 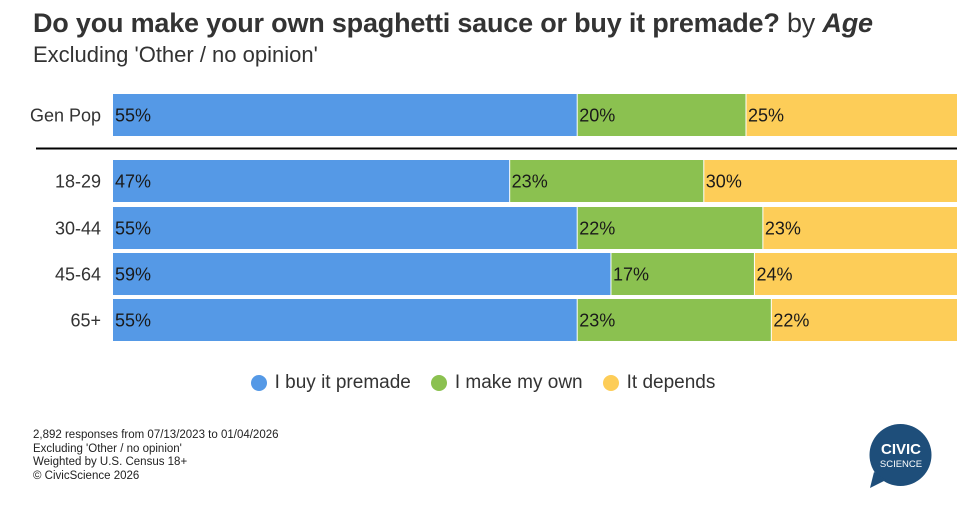 I want to click on data-label-18-29-buy: 47%, so click(x=133, y=182).